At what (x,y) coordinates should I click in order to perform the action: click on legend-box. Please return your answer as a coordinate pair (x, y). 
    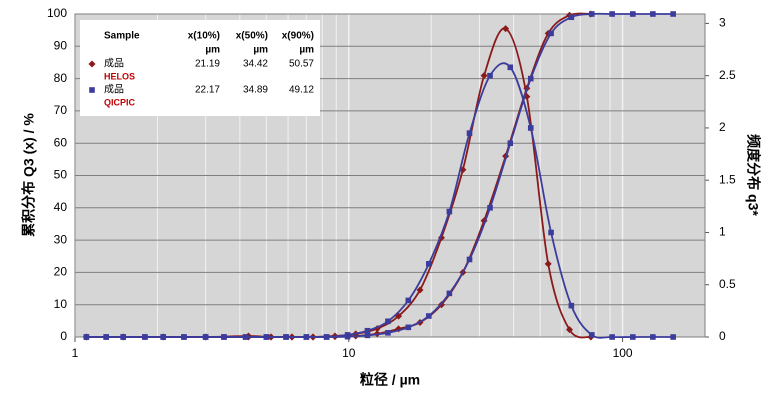
    Looking at the image, I should click on (200, 68).